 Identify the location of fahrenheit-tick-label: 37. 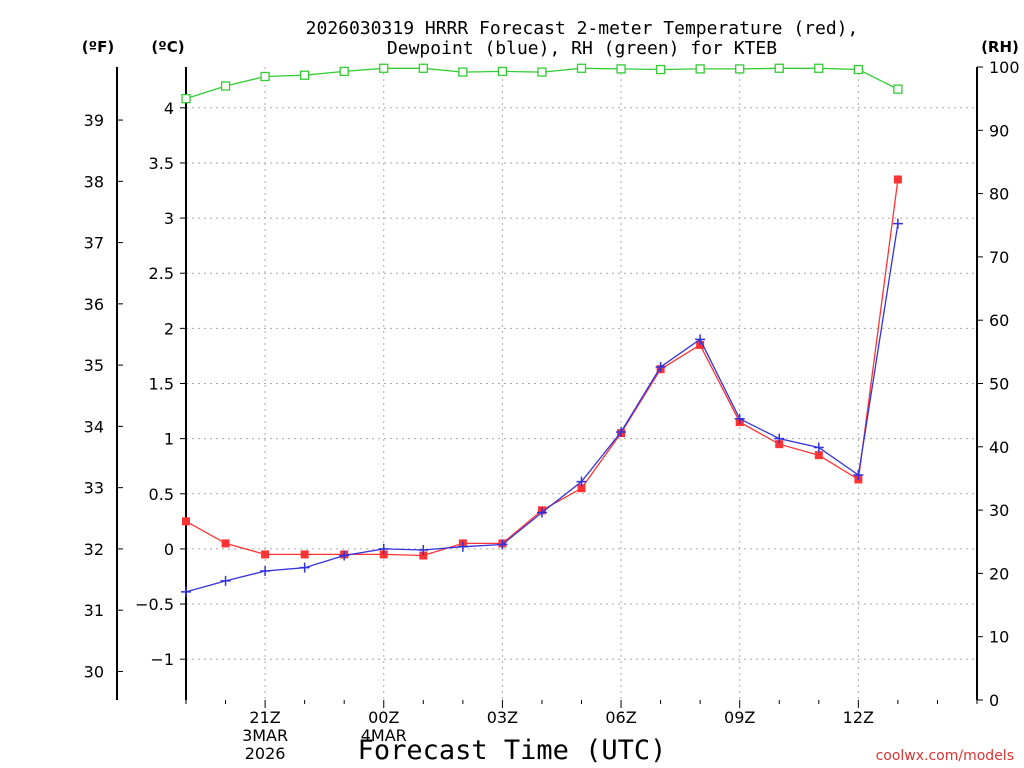
(94, 243).